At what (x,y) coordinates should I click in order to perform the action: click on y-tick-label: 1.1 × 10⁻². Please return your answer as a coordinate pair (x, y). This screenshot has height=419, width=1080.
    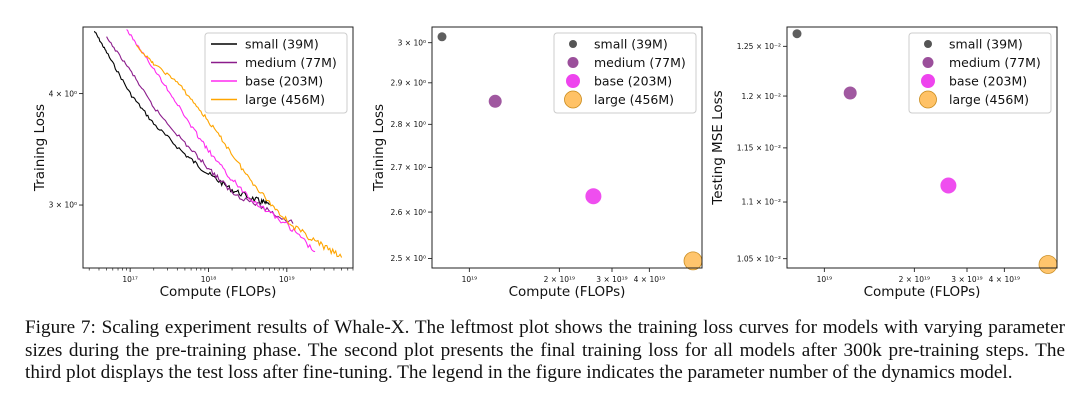
    Looking at the image, I should click on (762, 202).